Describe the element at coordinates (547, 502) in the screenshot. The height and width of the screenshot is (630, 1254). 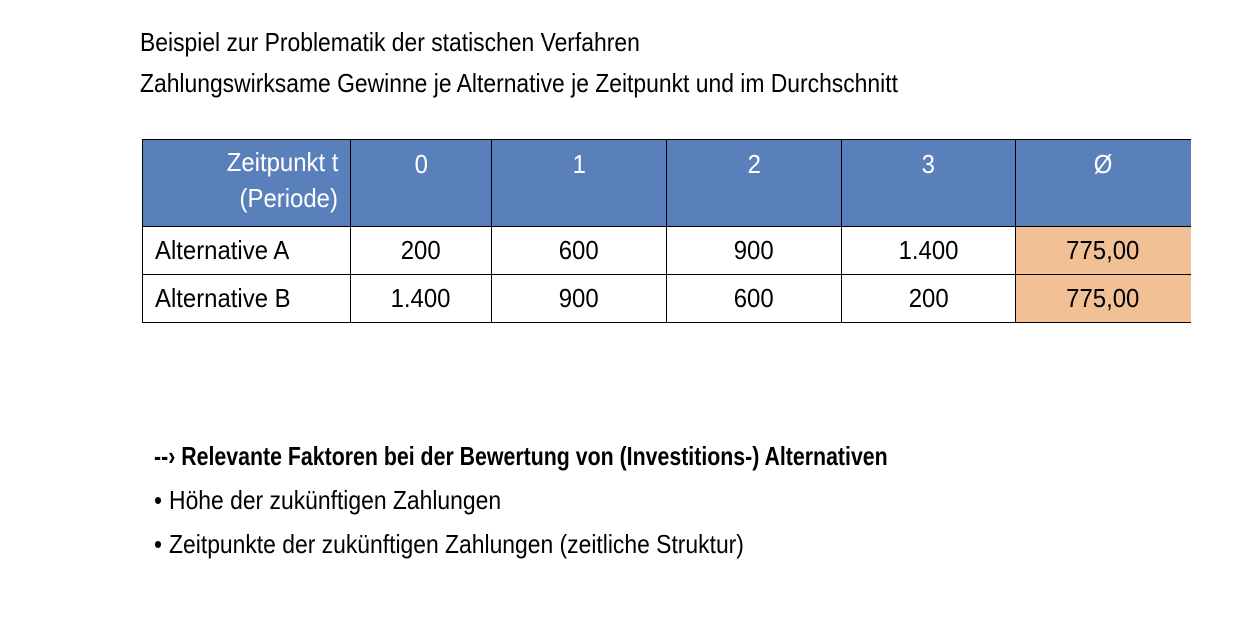
I see `bullet-item-1: • Höhe der zukünftigen Zahlungen` at that location.